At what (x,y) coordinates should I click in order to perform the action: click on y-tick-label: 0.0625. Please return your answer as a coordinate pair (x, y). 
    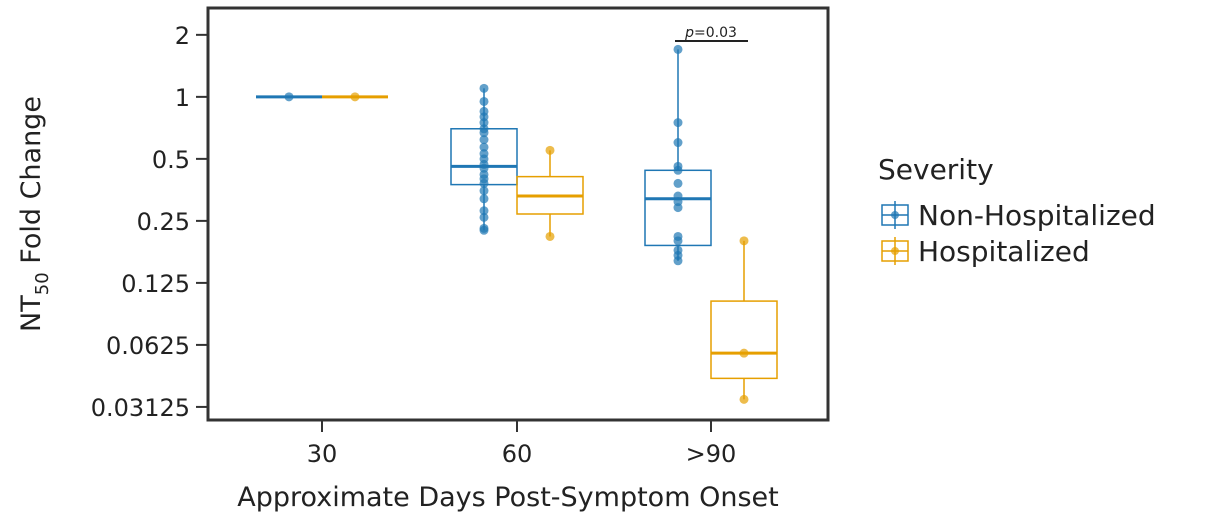
    Looking at the image, I should click on (148, 346).